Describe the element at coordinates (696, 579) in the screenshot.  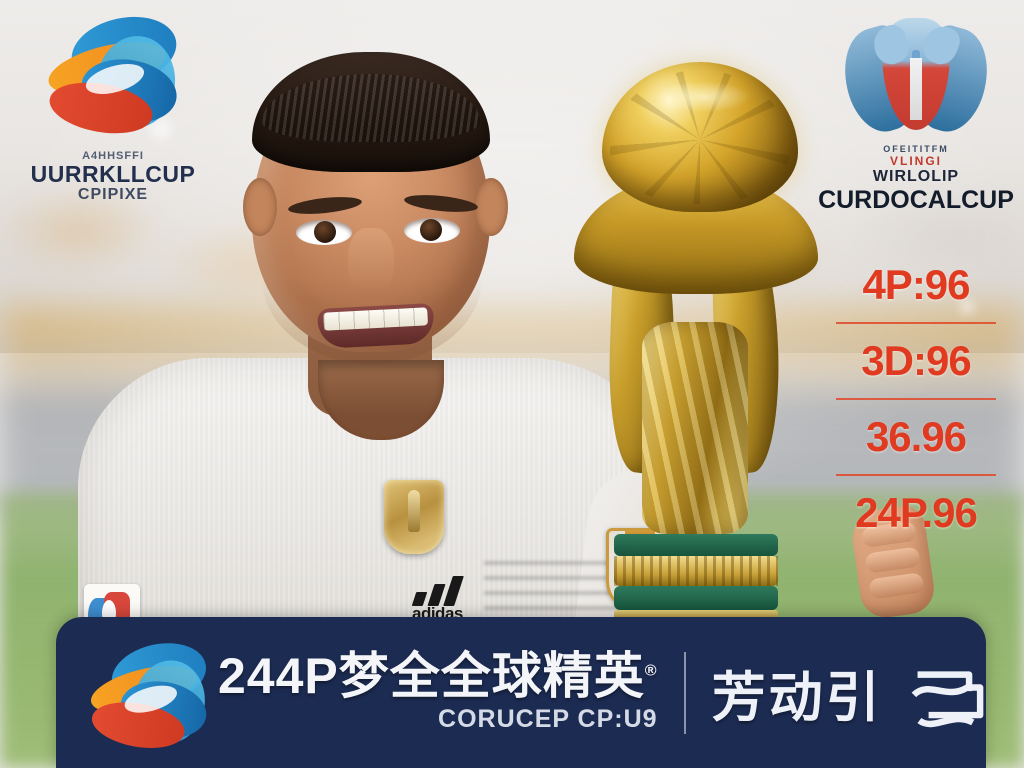
I see `trophy-base` at that location.